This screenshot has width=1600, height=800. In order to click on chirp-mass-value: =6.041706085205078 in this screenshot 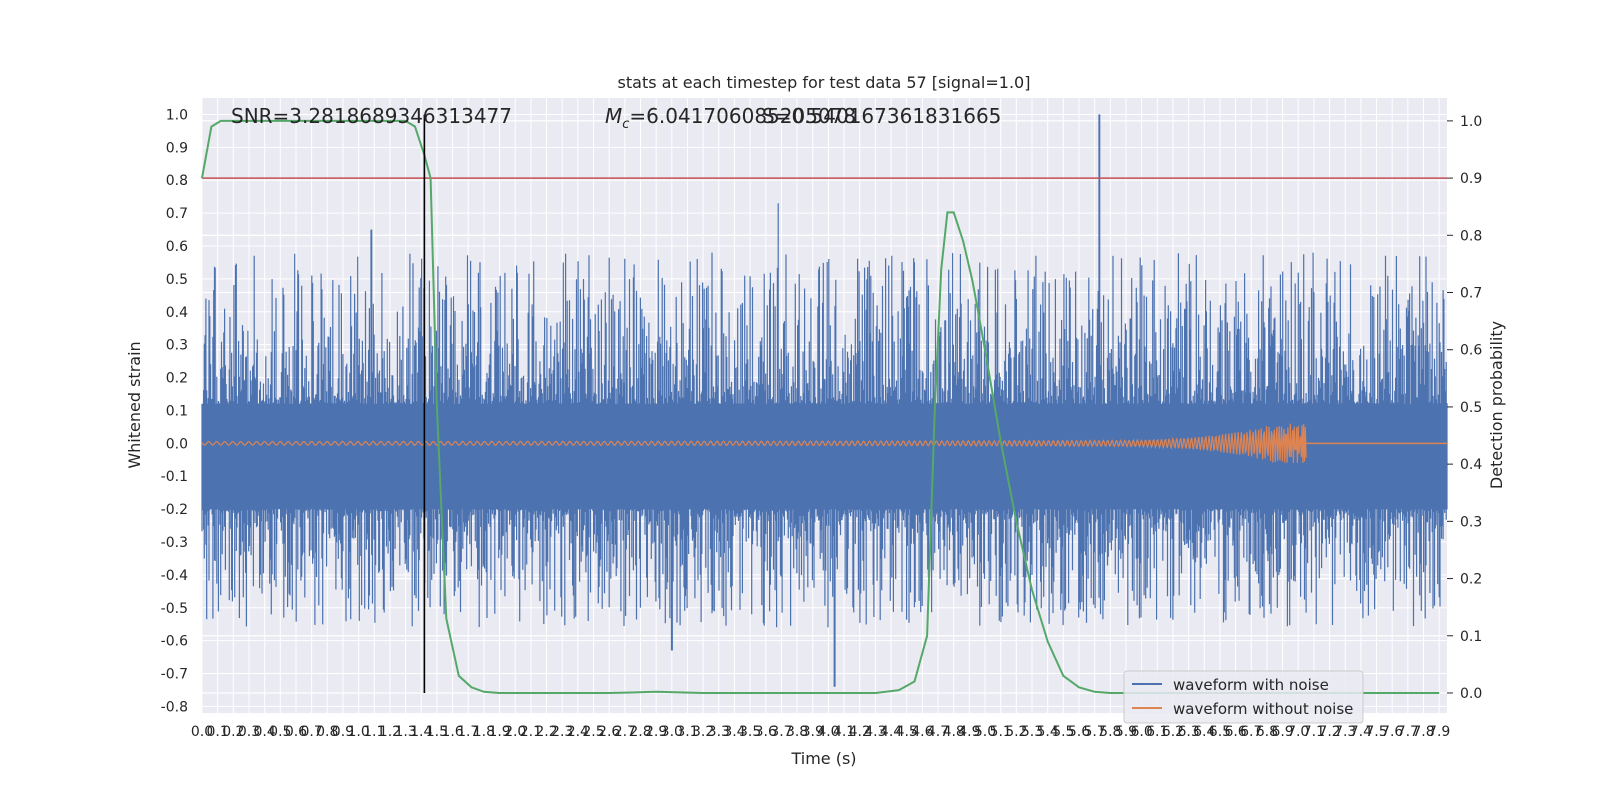, I will do `click(742, 116)`.